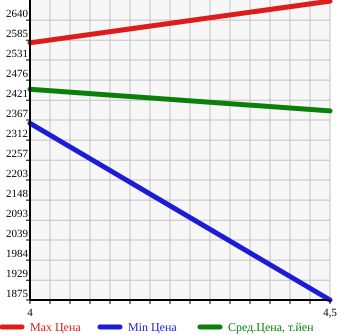 The height and width of the screenshot is (335, 345). What do you see at coordinates (17, 114) in the screenshot?
I see `y-tick-label: 2367` at bounding box center [17, 114].